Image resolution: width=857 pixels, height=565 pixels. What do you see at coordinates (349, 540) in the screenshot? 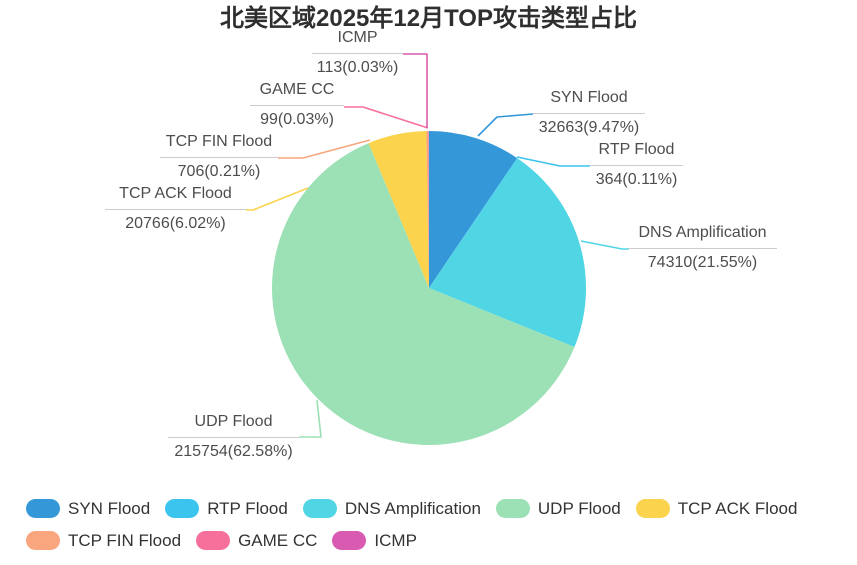
I see `legend-chip-icmp` at bounding box center [349, 540].